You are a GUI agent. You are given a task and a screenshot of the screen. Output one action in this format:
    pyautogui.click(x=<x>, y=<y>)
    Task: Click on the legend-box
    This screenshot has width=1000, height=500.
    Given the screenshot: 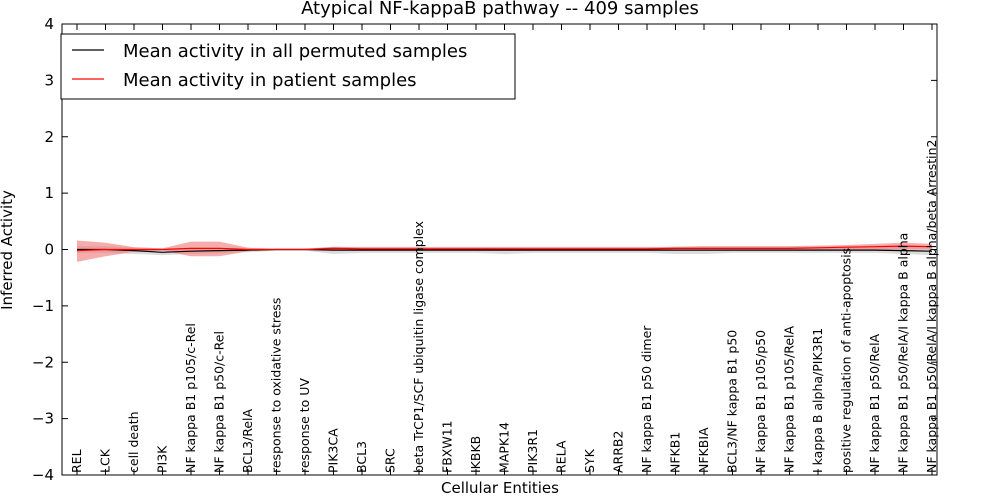 What is the action you would take?
    pyautogui.click(x=288, y=66)
    